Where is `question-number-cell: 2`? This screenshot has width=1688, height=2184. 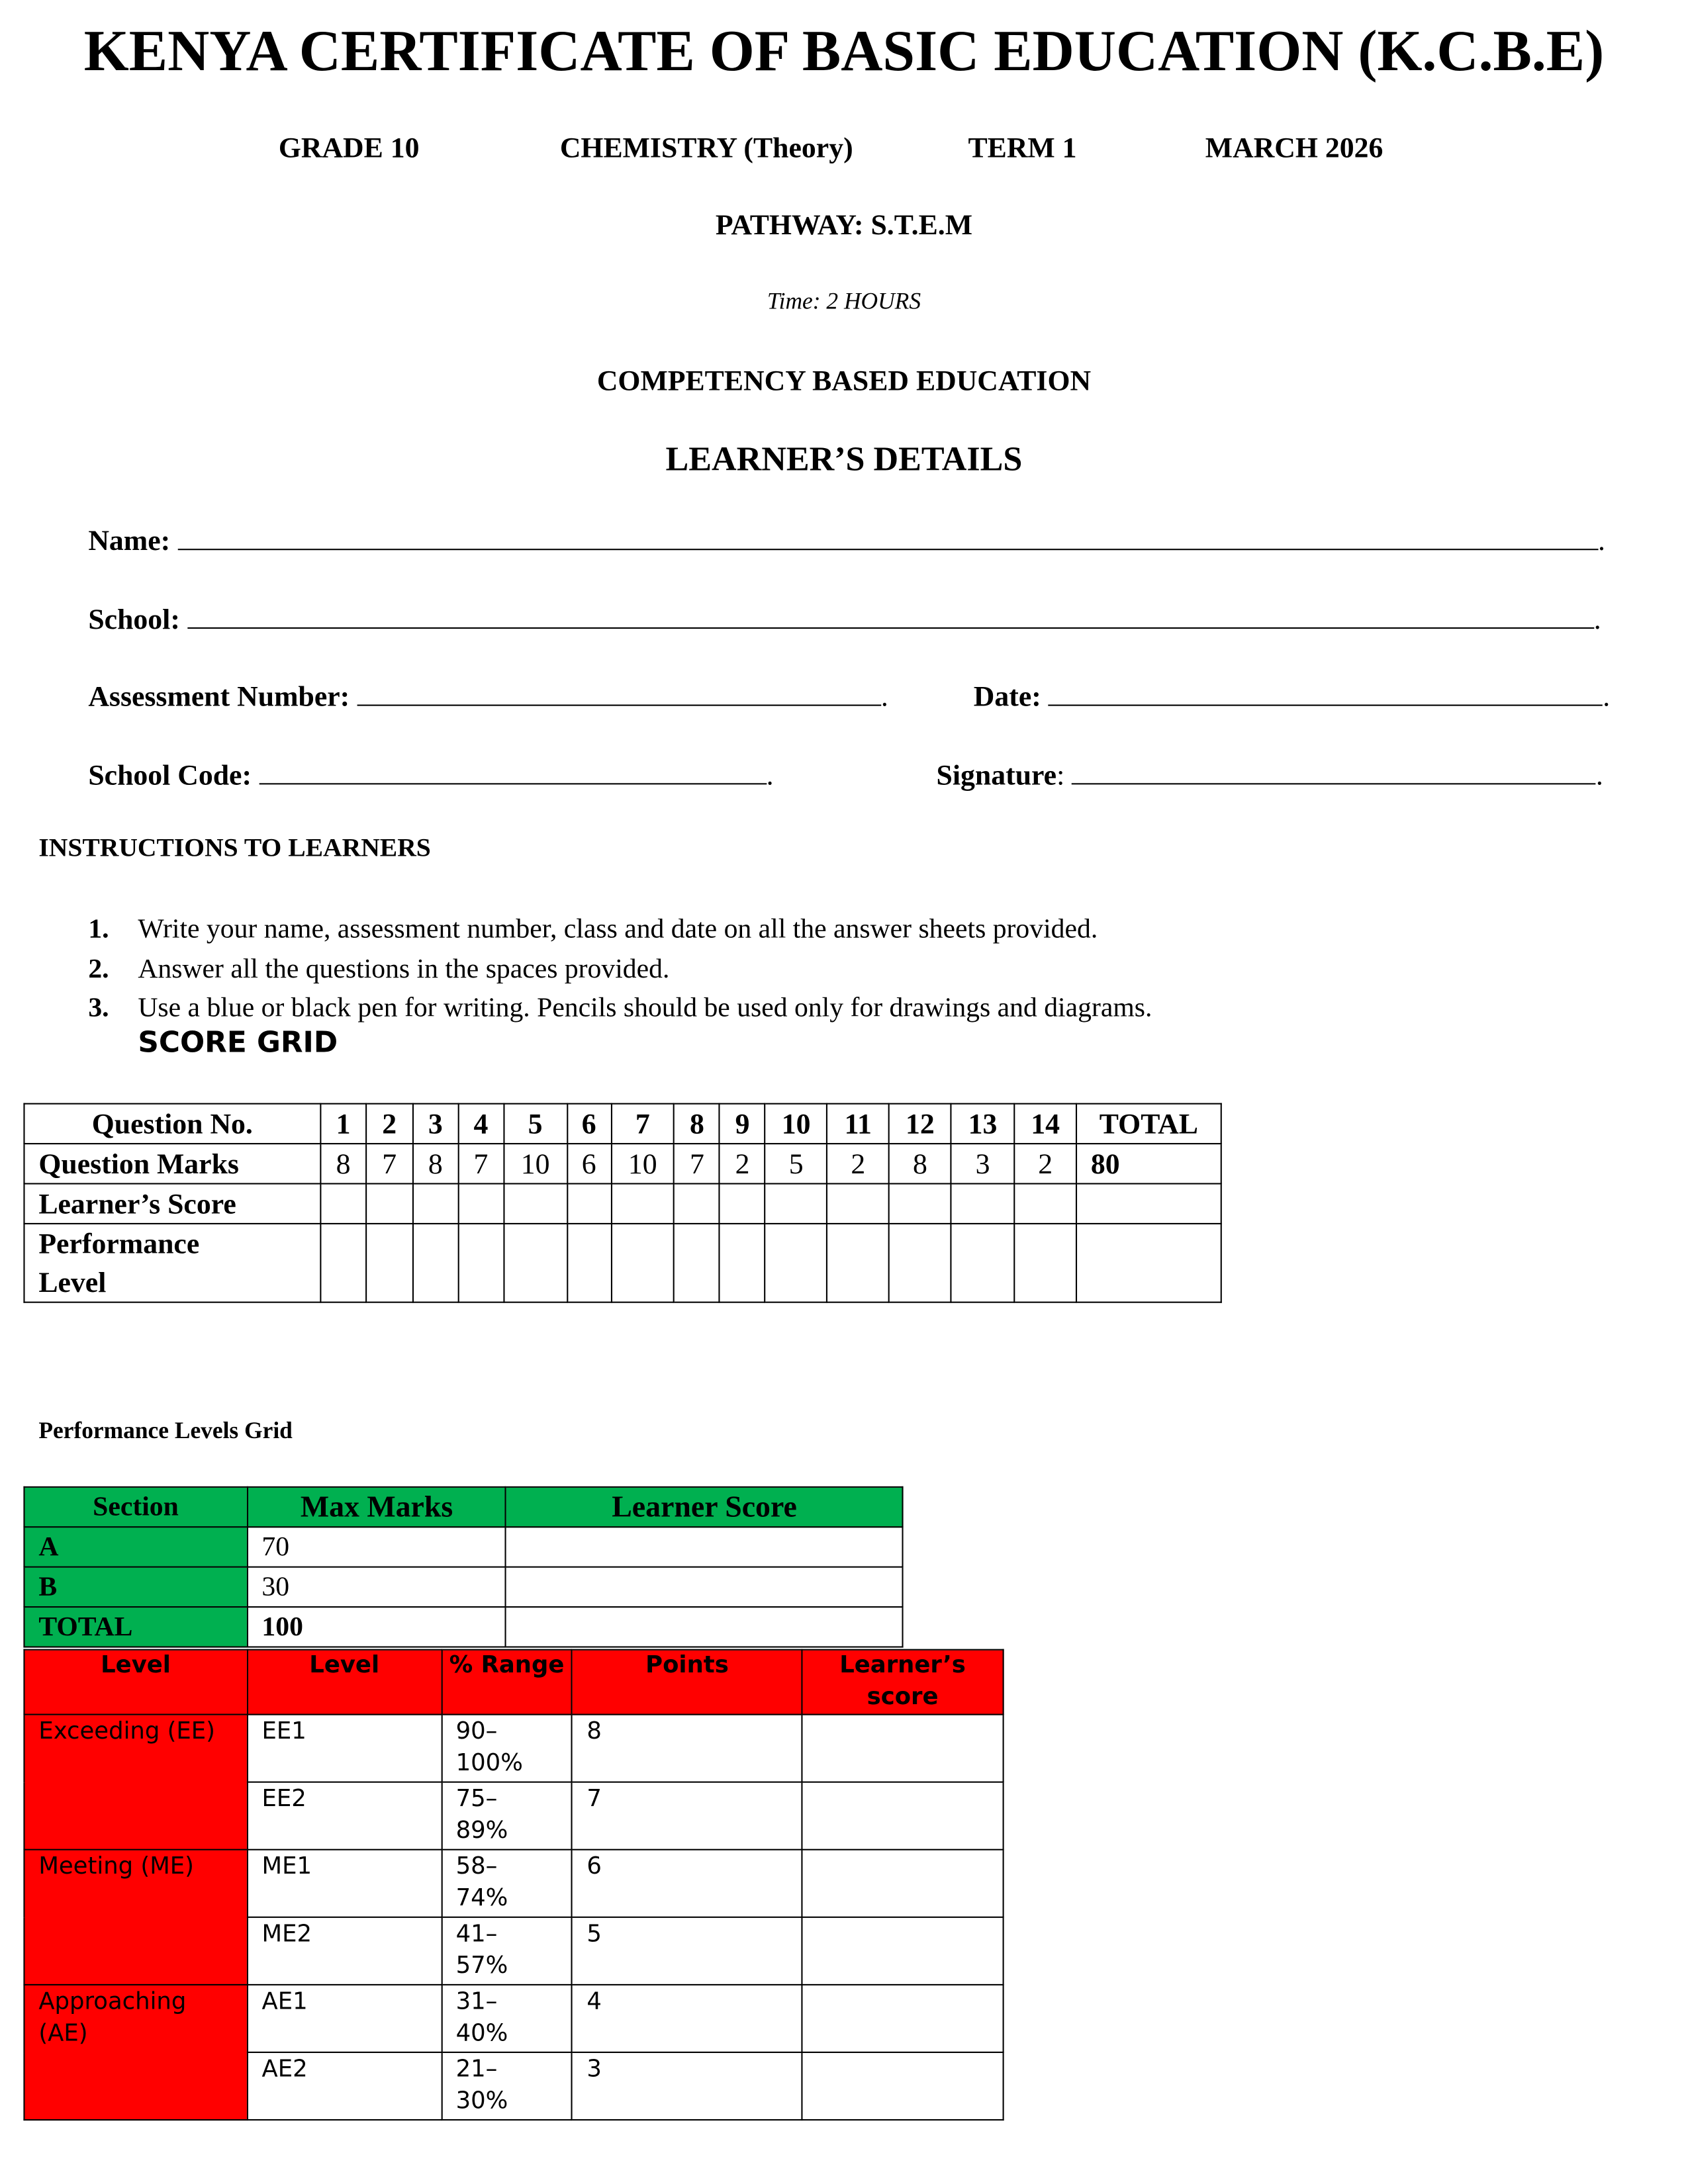
question-number-cell: 2 is located at coordinates (389, 1124).